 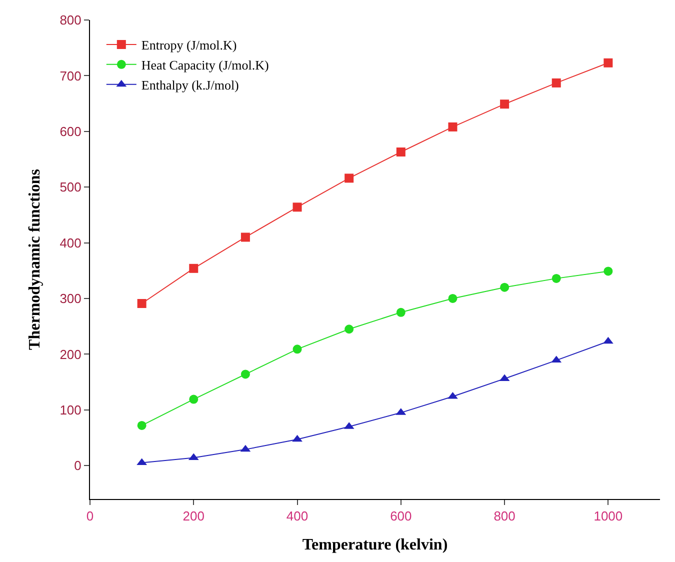 What do you see at coordinates (71, 410) in the screenshot?
I see `y-tick-label: 100` at bounding box center [71, 410].